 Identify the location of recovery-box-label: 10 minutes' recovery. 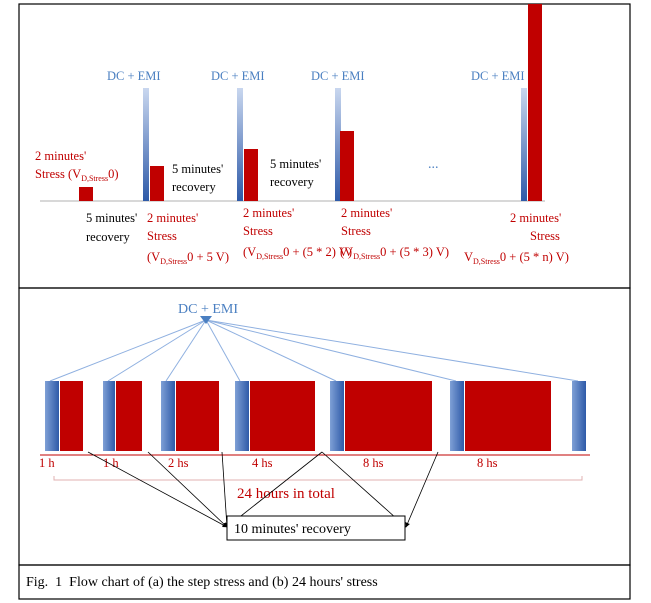
(292, 529).